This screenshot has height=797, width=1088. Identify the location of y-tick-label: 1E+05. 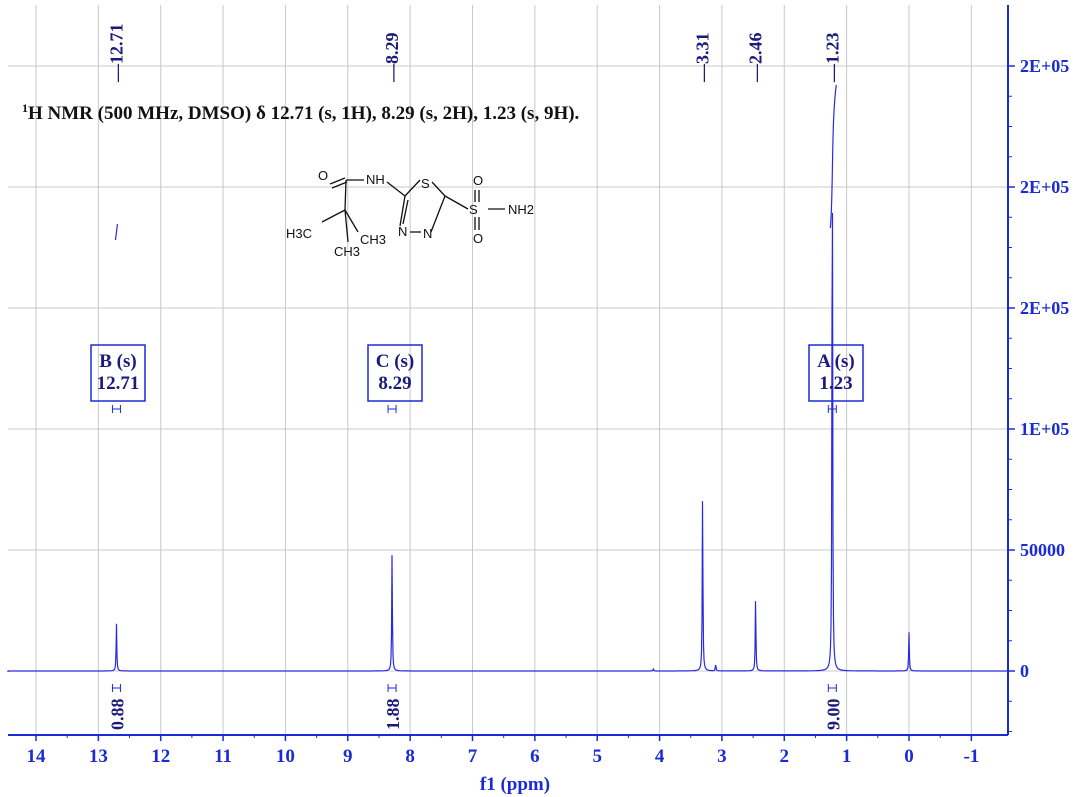
(1044, 429).